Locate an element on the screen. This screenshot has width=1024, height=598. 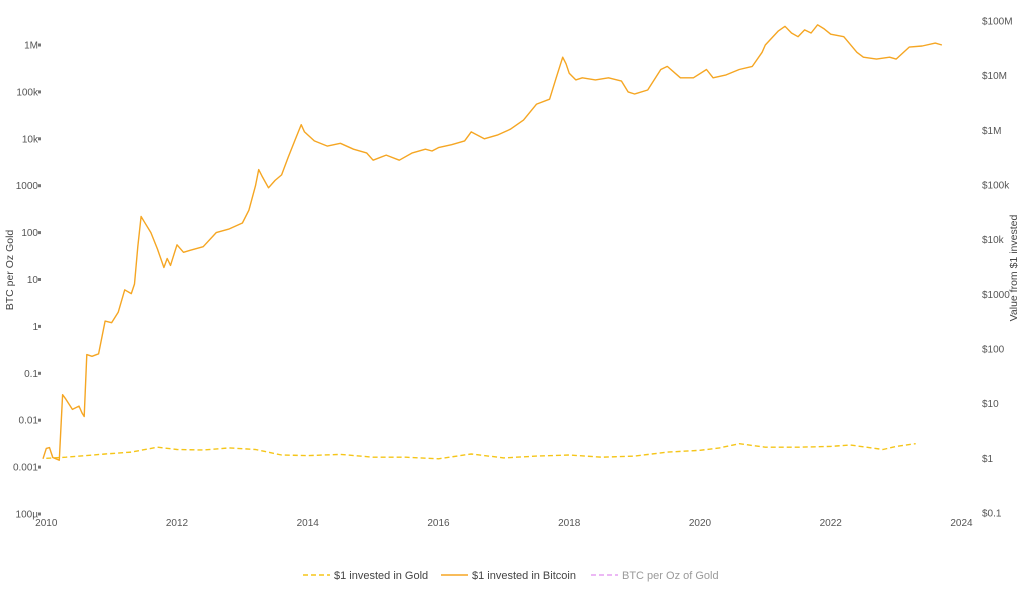
right-tick-label: $1 is located at coordinates (988, 459).